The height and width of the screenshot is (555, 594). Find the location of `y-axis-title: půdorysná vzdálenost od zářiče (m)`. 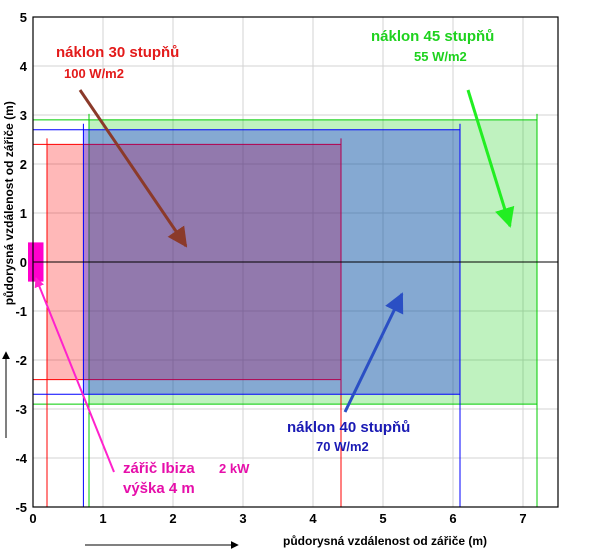

y-axis-title: půdorysná vzdálenost od zářiče (m) is located at coordinates (9, 203).